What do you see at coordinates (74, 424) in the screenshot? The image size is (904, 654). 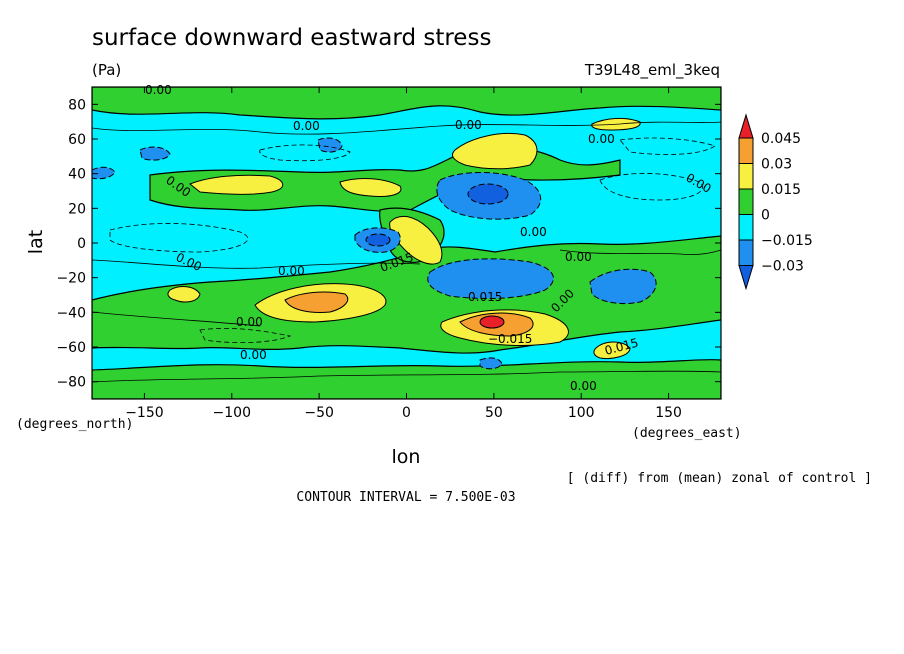 I see `y-units-label: (degrees_north)` at bounding box center [74, 424].